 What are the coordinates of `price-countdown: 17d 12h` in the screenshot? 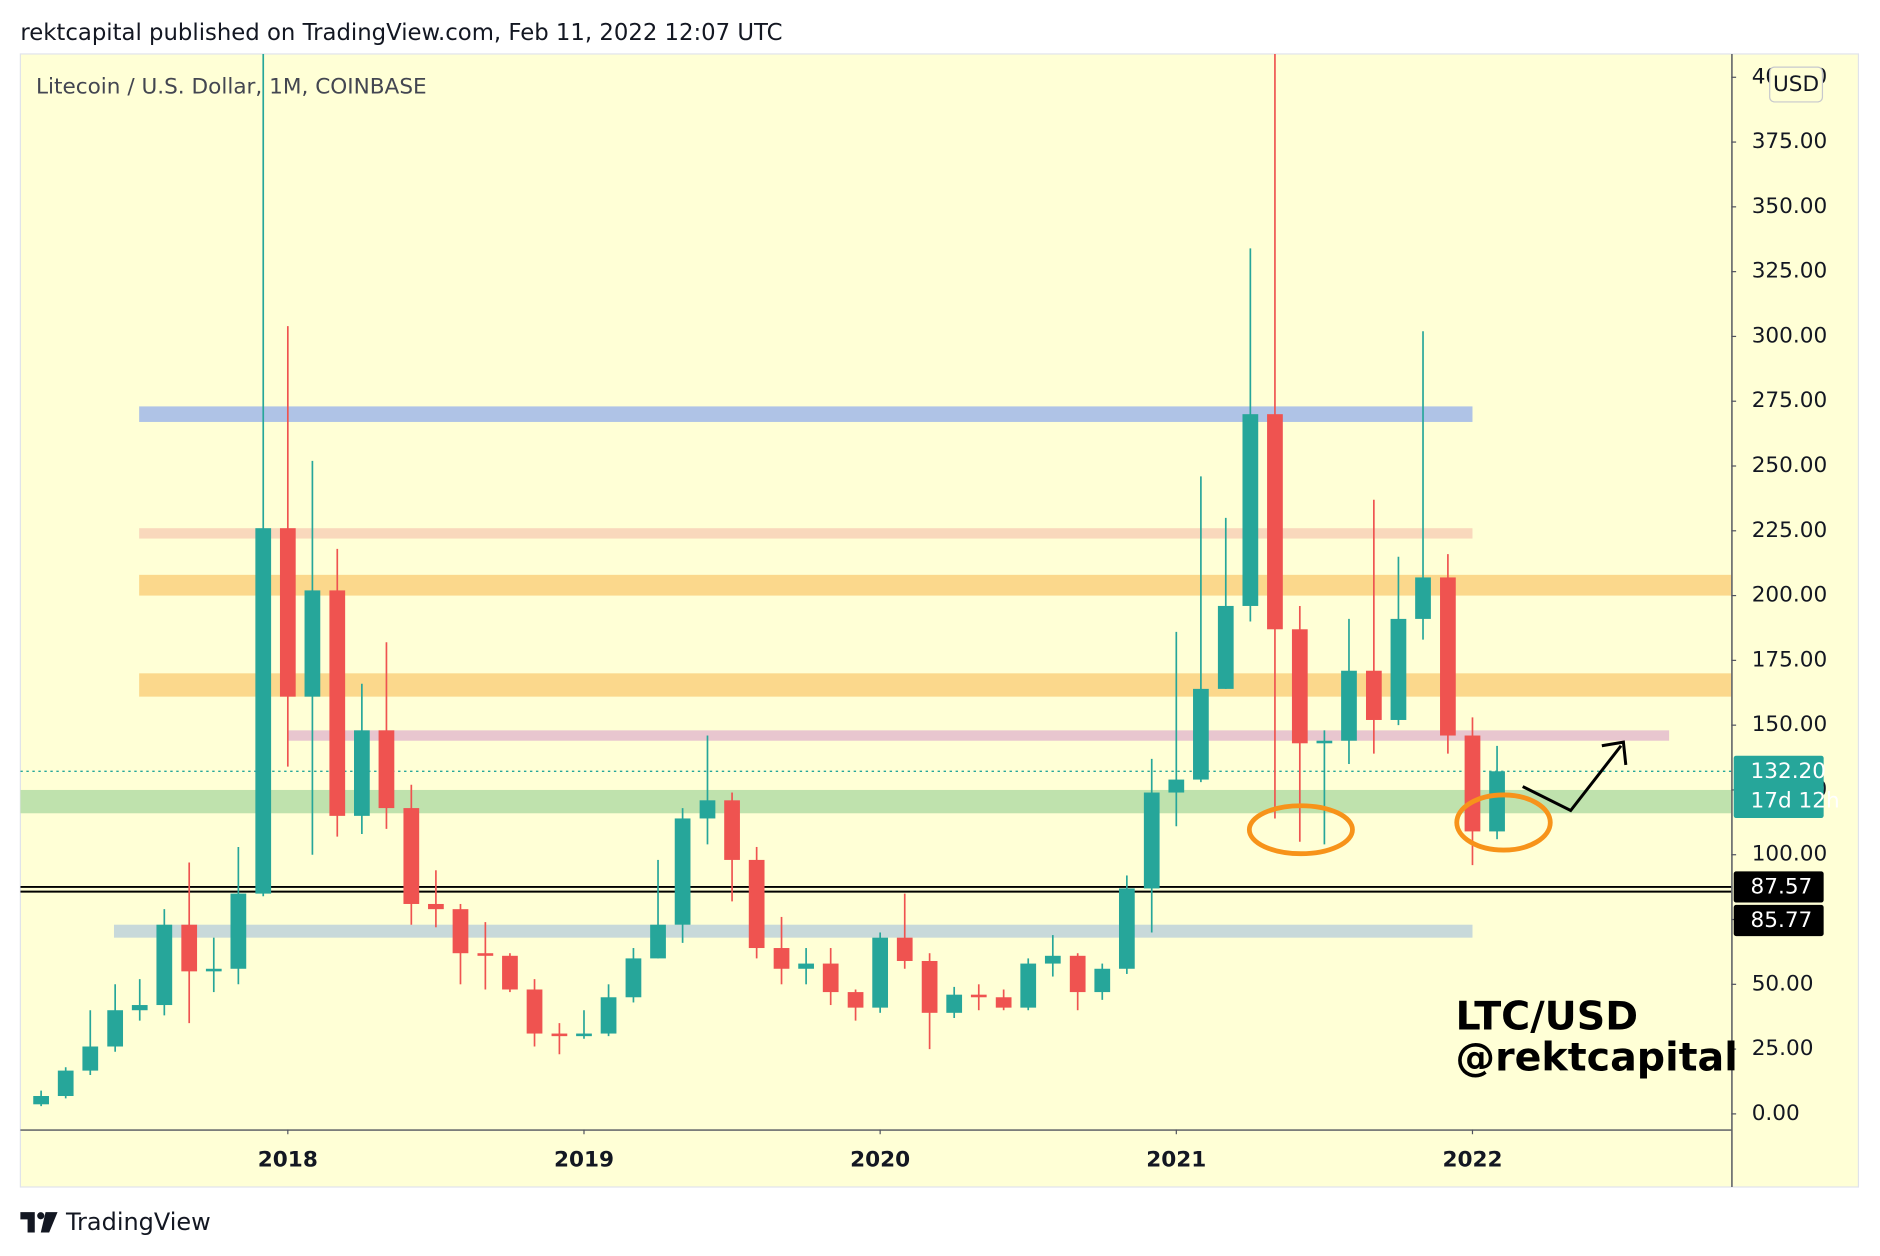 It's located at (1795, 800).